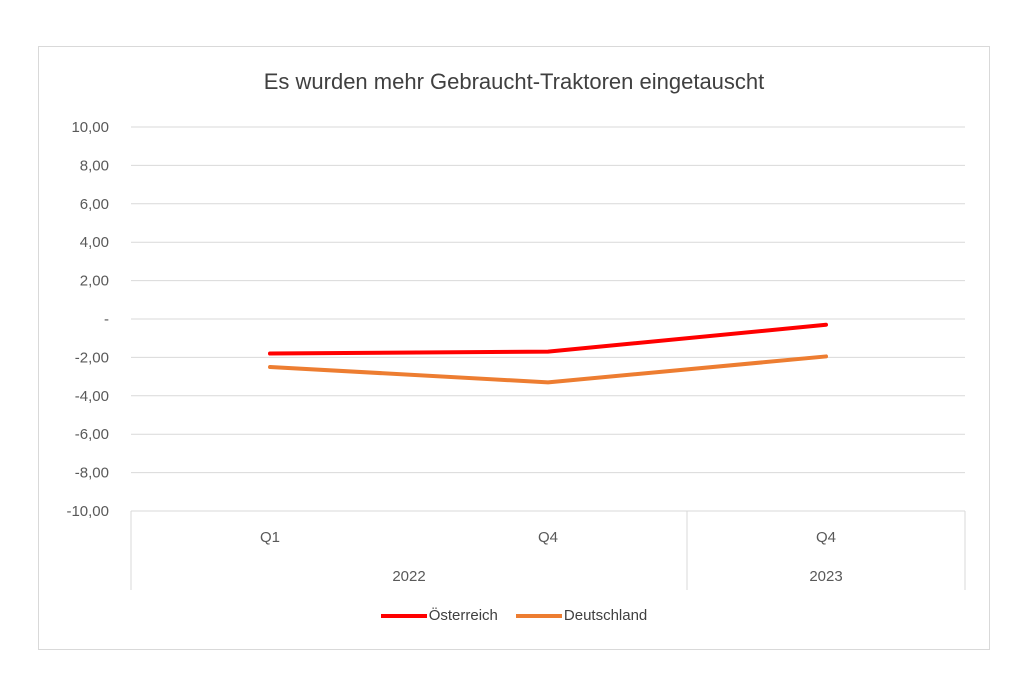 This screenshot has width=1030, height=700. I want to click on y-tick-label: -10,00, so click(87, 511).